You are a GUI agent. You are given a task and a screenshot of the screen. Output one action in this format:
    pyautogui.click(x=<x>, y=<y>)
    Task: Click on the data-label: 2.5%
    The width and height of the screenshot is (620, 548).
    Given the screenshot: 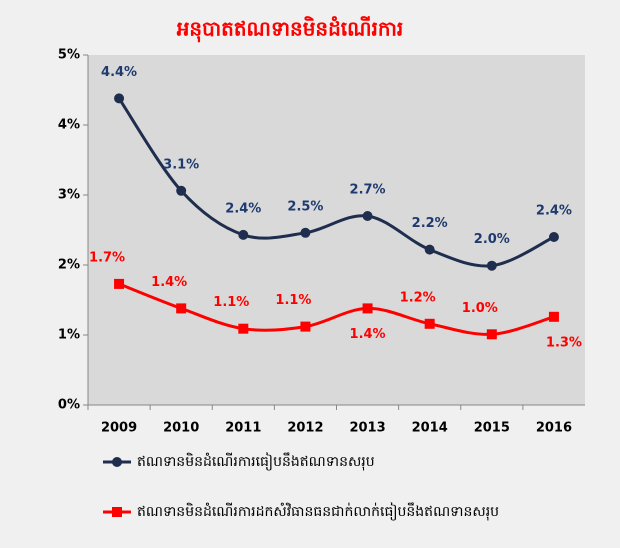 What is the action you would take?
    pyautogui.click(x=305, y=206)
    